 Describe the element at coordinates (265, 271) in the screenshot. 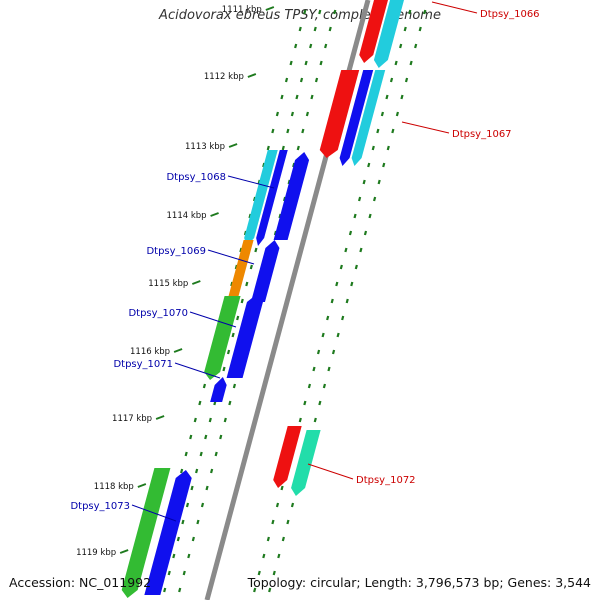

I see `gene-dtpsy-1069b-arrow` at that location.